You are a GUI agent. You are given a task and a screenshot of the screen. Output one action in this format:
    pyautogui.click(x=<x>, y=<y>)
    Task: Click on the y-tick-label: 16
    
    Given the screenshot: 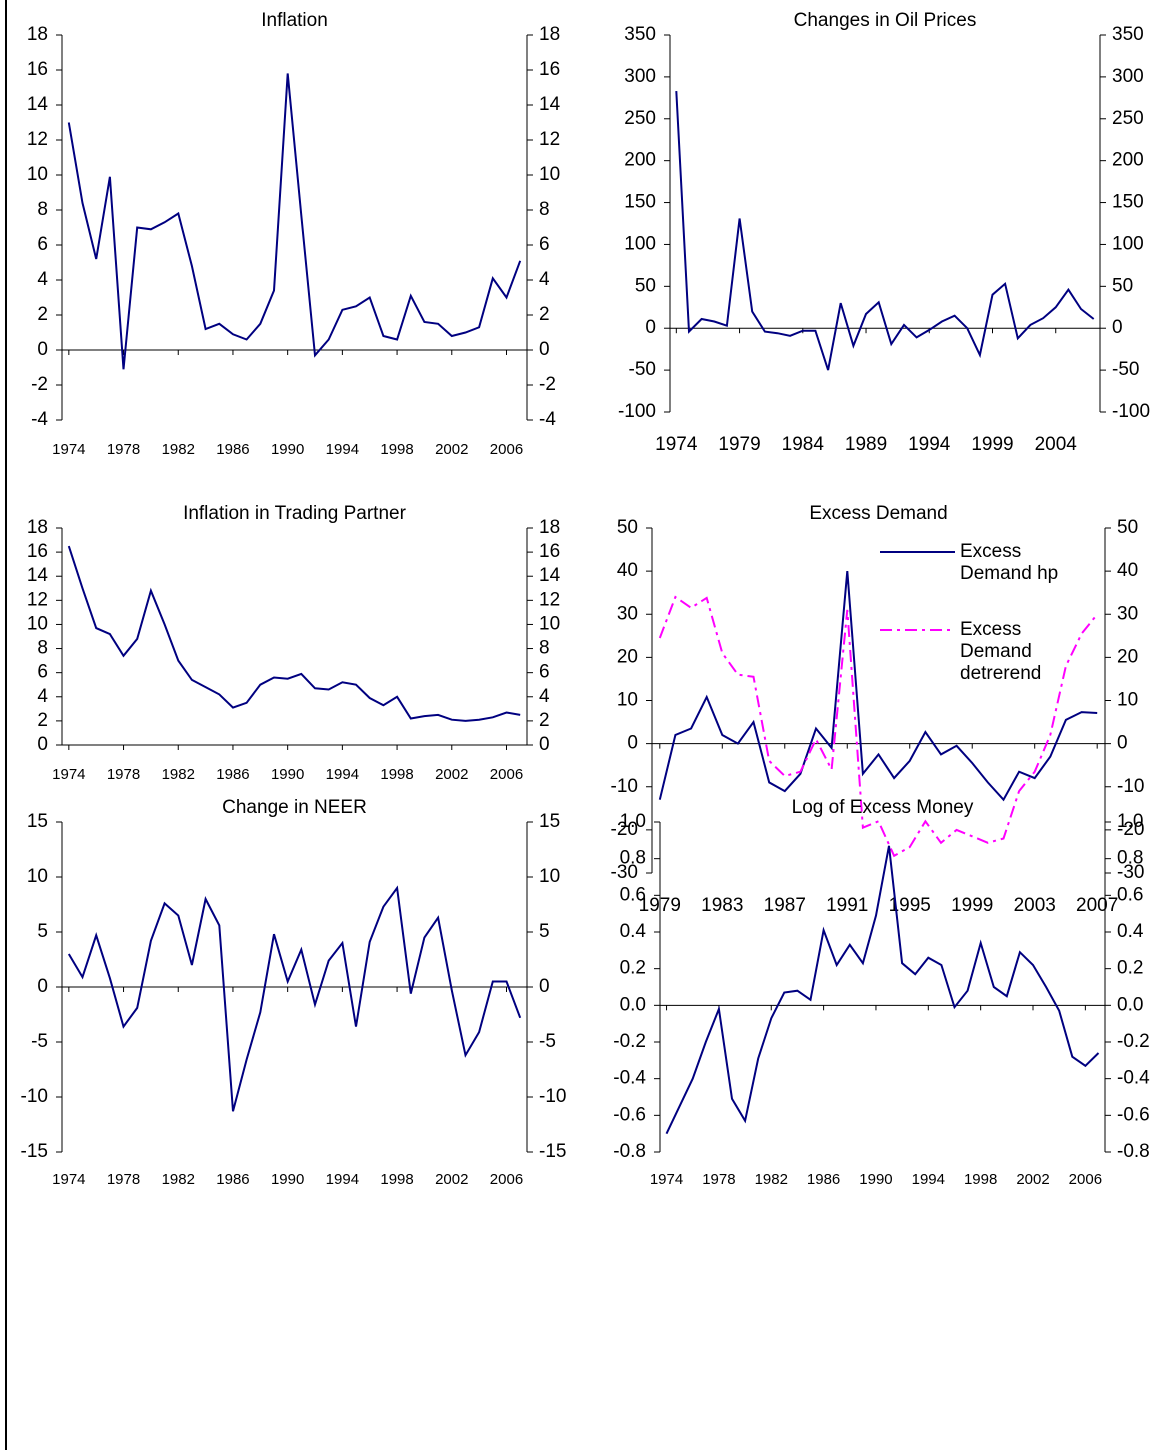 What is the action you would take?
    pyautogui.click(x=37, y=69)
    